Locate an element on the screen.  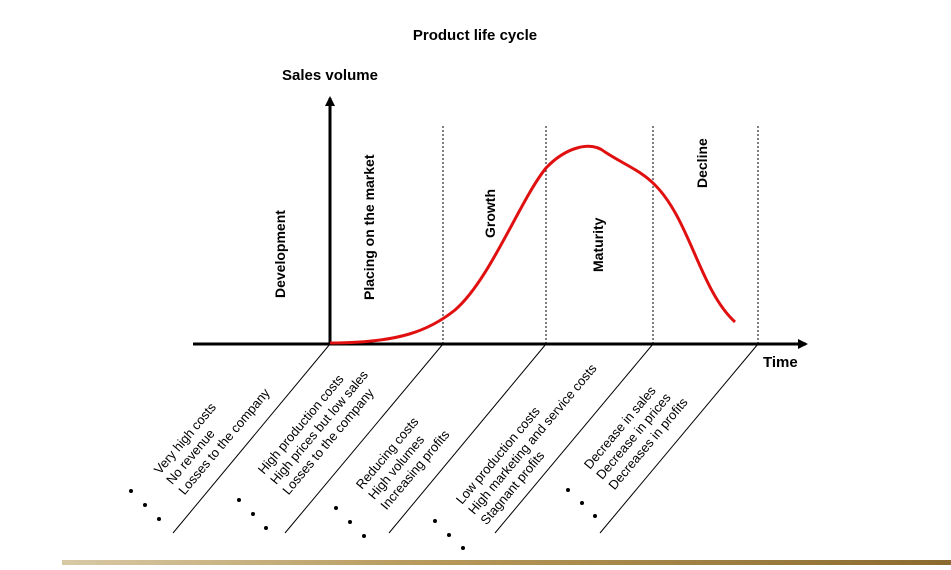
phase-label-growth: Growth is located at coordinates (490, 213).